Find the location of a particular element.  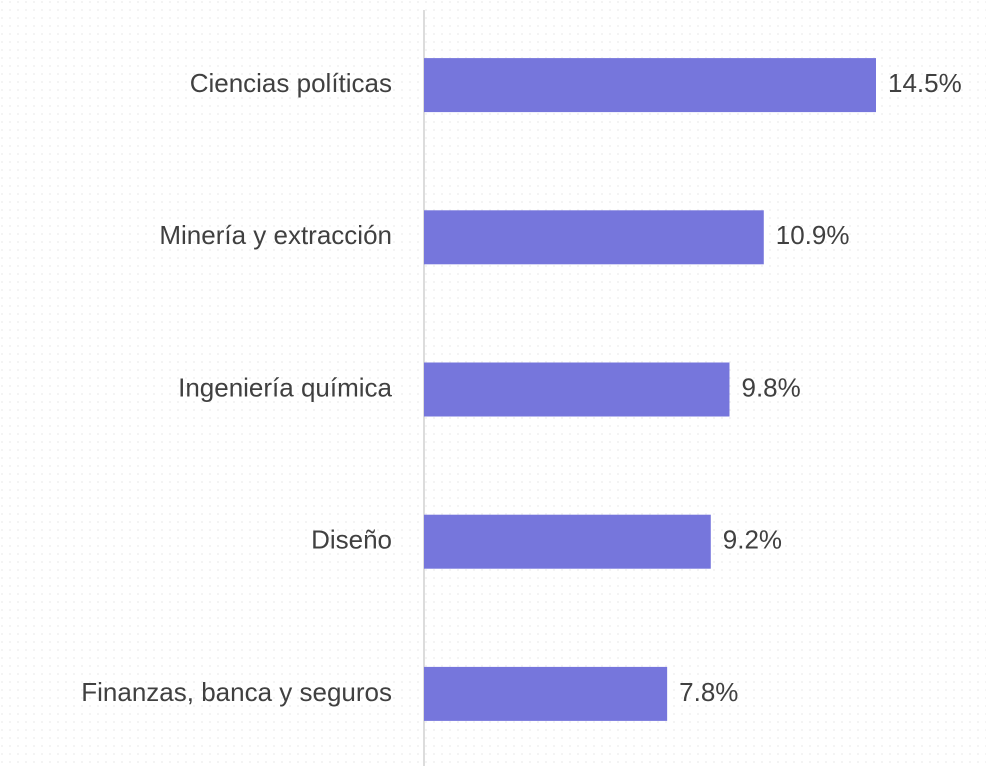

value-label: 7.8% is located at coordinates (708, 692).